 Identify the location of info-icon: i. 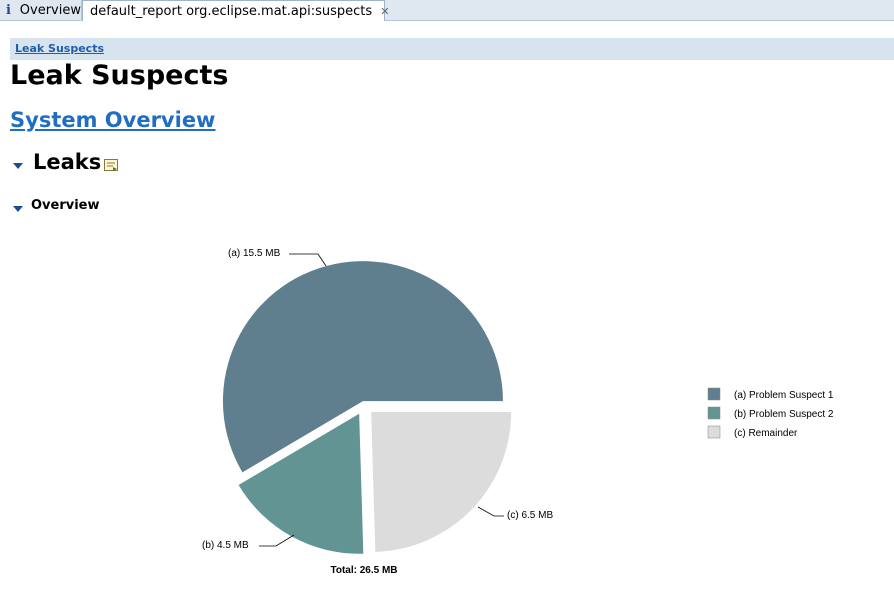
(8, 10).